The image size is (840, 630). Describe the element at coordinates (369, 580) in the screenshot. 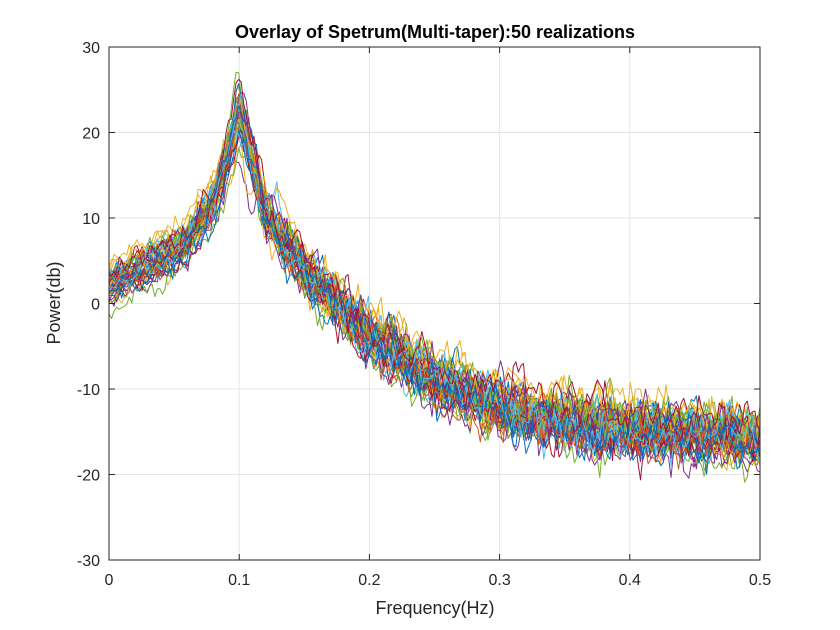

I see `x-tick-label: 0.2` at that location.